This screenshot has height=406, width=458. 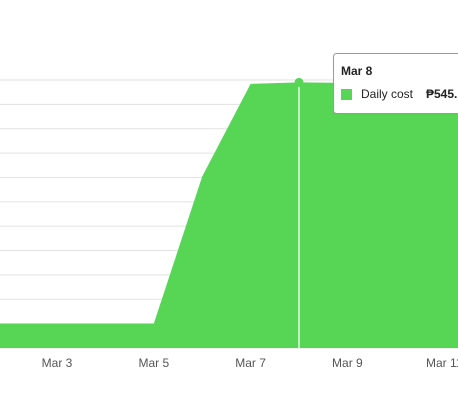 What do you see at coordinates (347, 363) in the screenshot?
I see `x-tick-label: Mar 9` at bounding box center [347, 363].